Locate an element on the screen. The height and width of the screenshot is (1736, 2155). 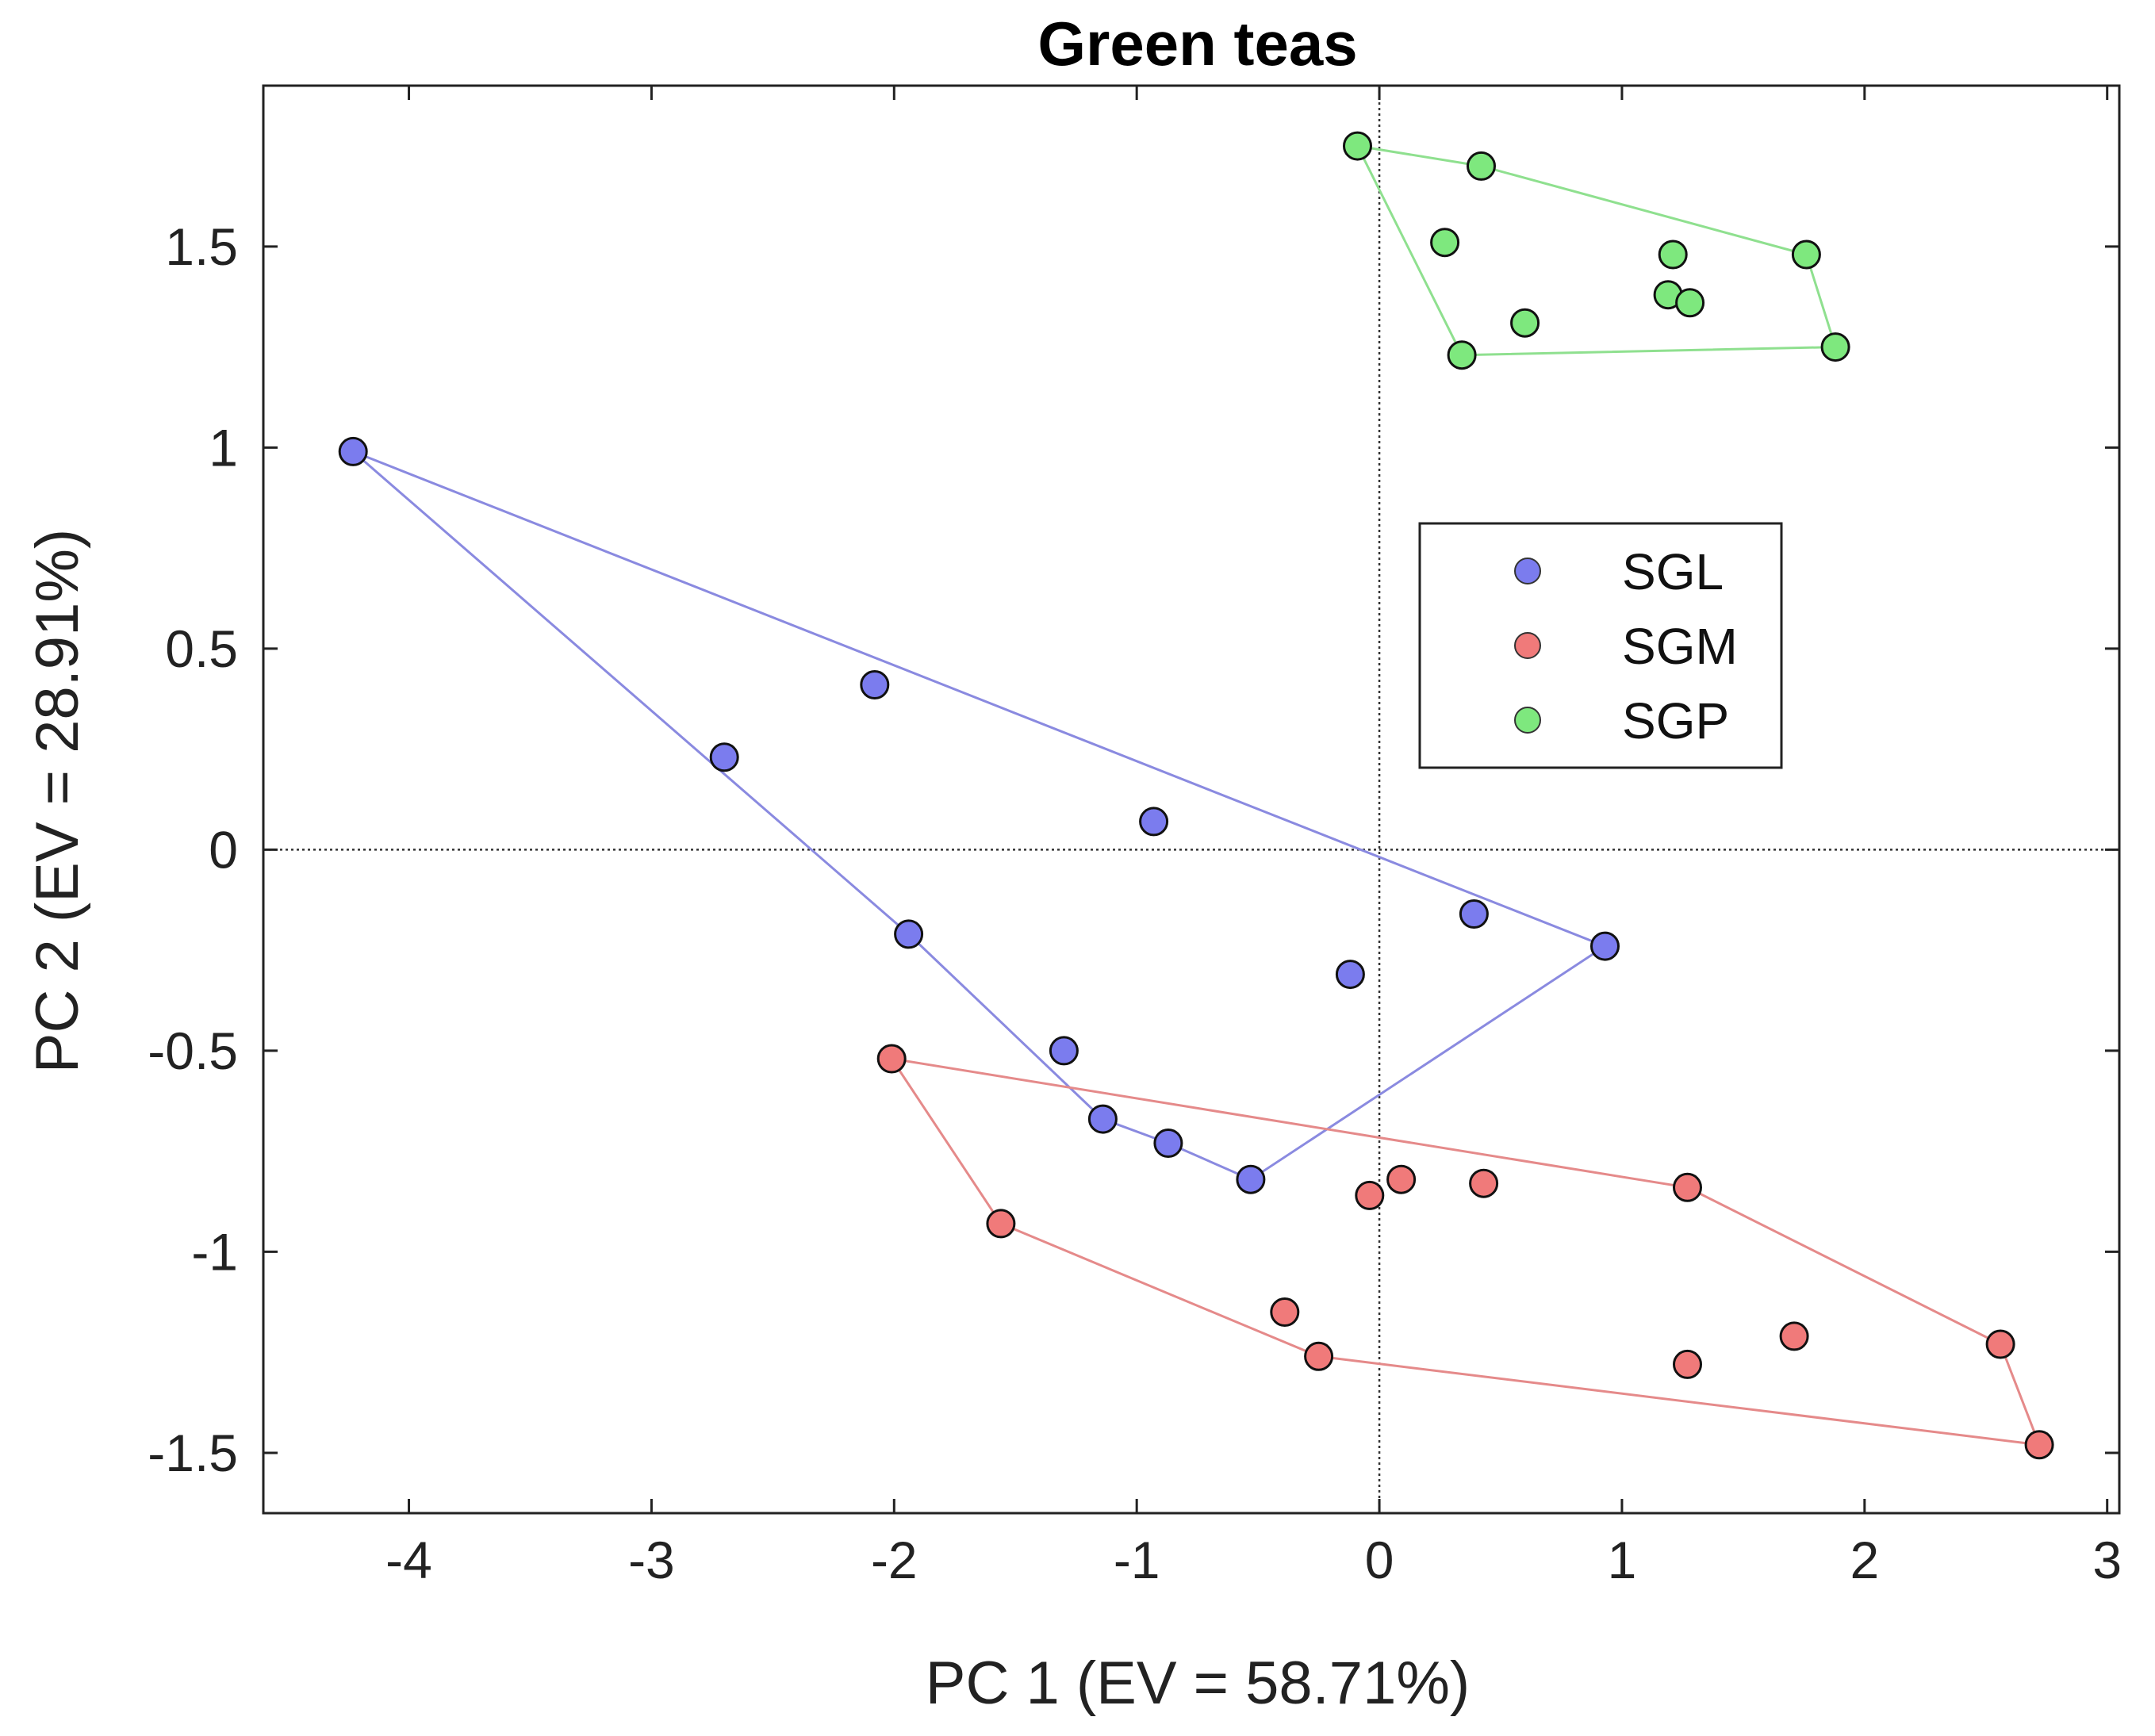
legend-label-sgl: SGL is located at coordinates (1673, 571).